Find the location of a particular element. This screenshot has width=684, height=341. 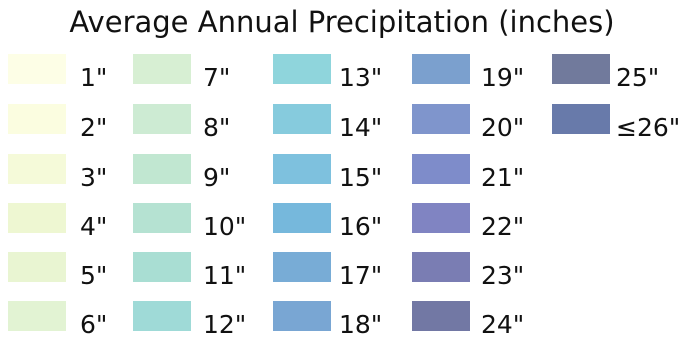

legend-item: 12" is located at coordinates (203, 321).